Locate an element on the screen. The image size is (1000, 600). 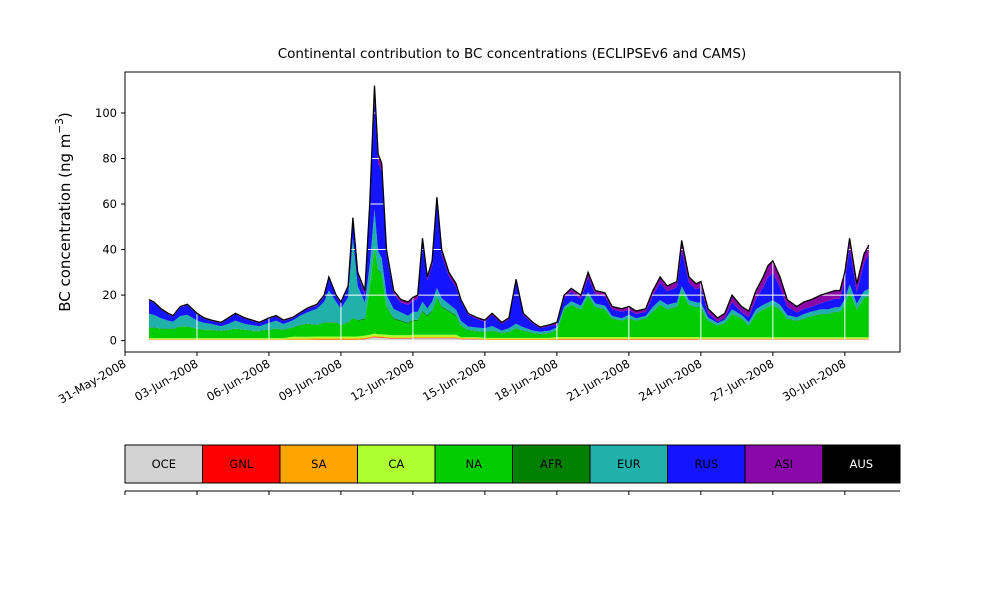
x-tick-label: 30-Jun-2008 is located at coordinates (814, 380).